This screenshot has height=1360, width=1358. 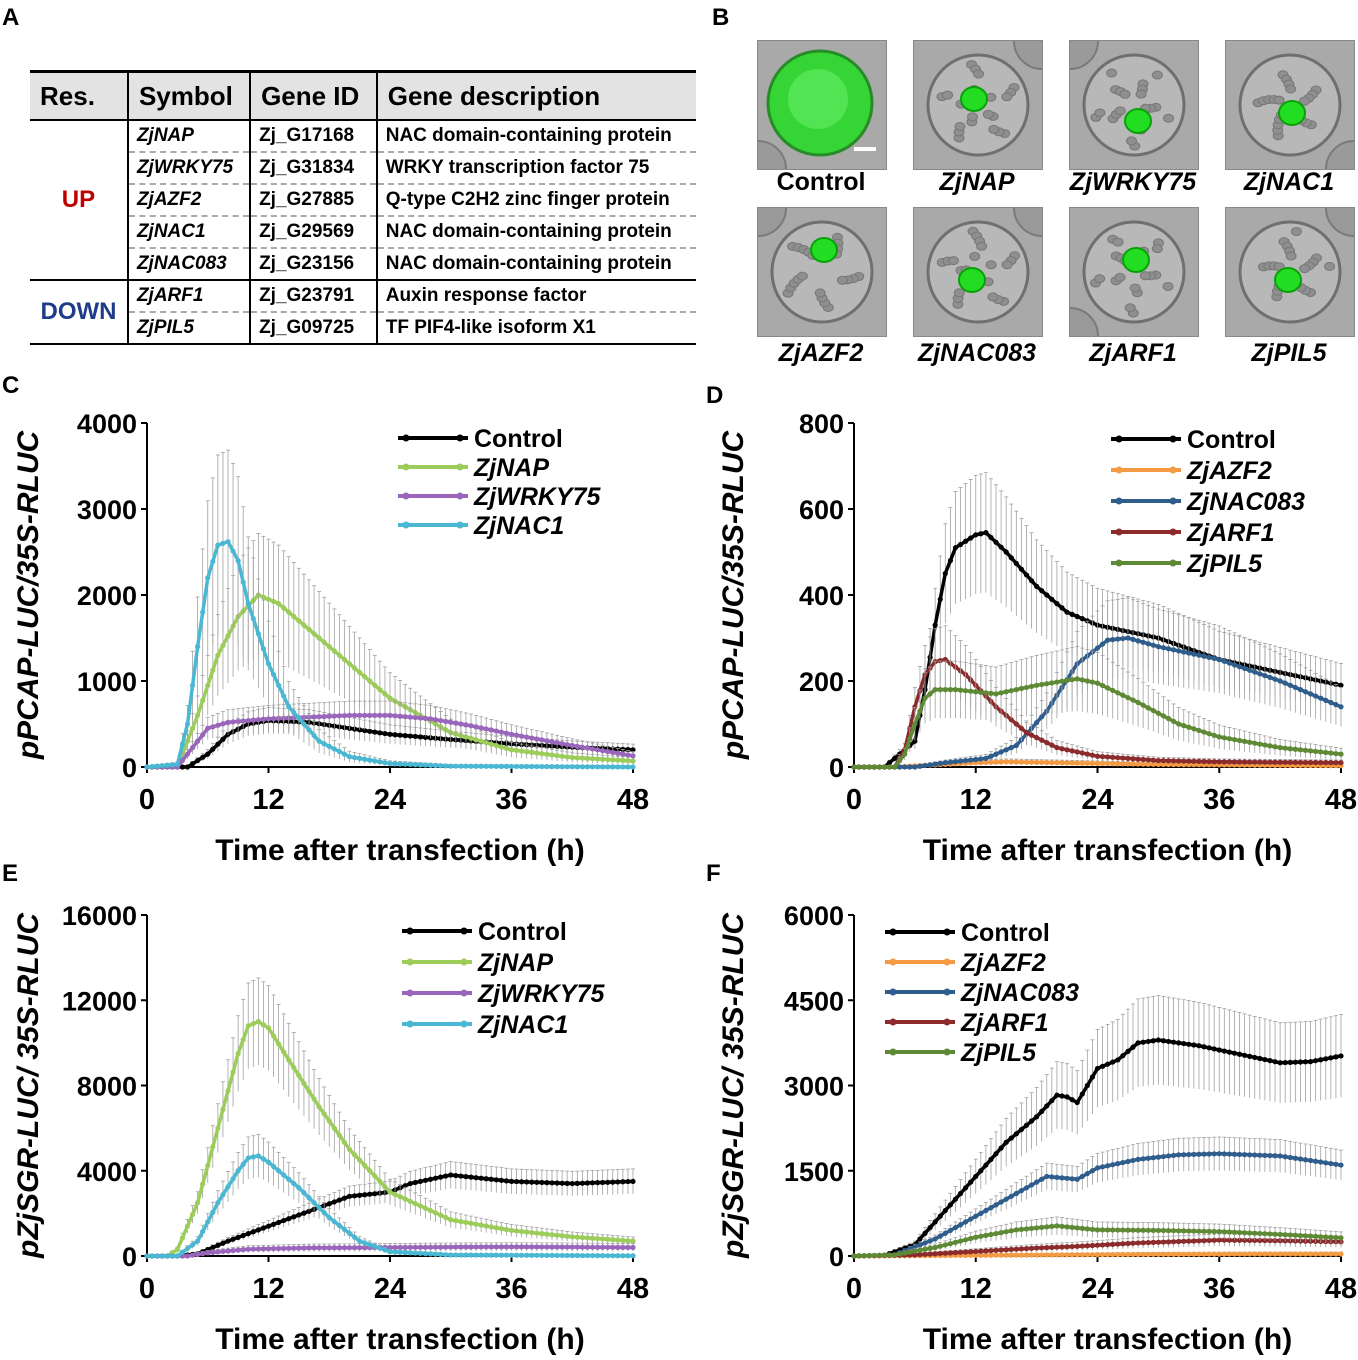 I want to click on micro-label-control: Control, so click(x=821, y=182).